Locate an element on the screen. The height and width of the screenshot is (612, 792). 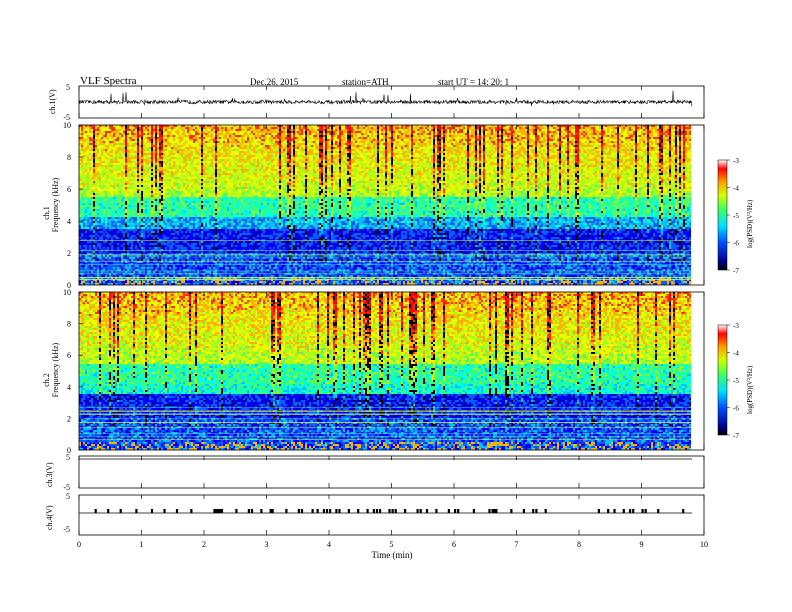
ch4-pulses is located at coordinates (389, 511).